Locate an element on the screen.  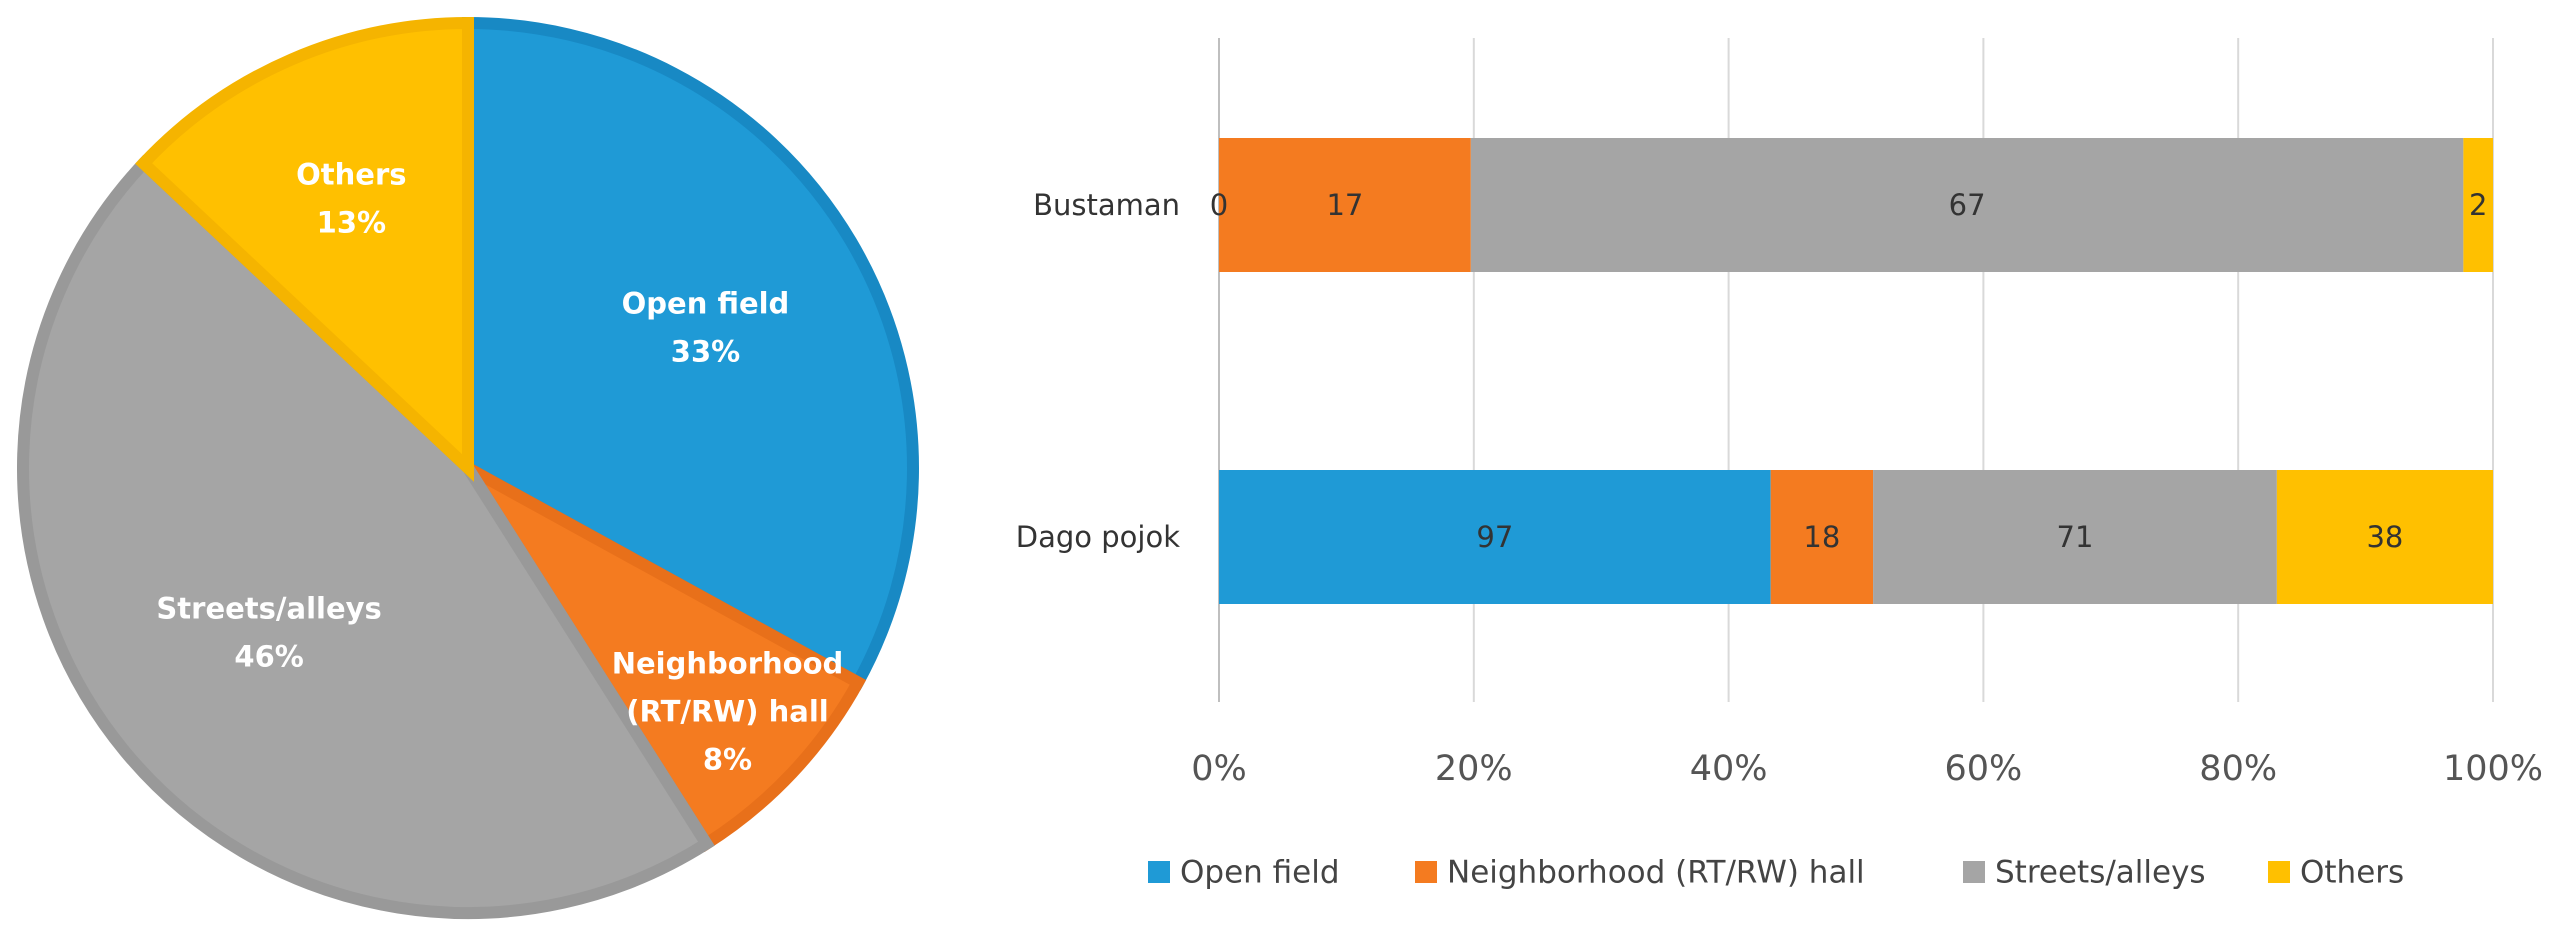
legend-item-neighborhood-rt-rw-hall: Neighborhood (RT/RW) hall is located at coordinates (1640, 873).